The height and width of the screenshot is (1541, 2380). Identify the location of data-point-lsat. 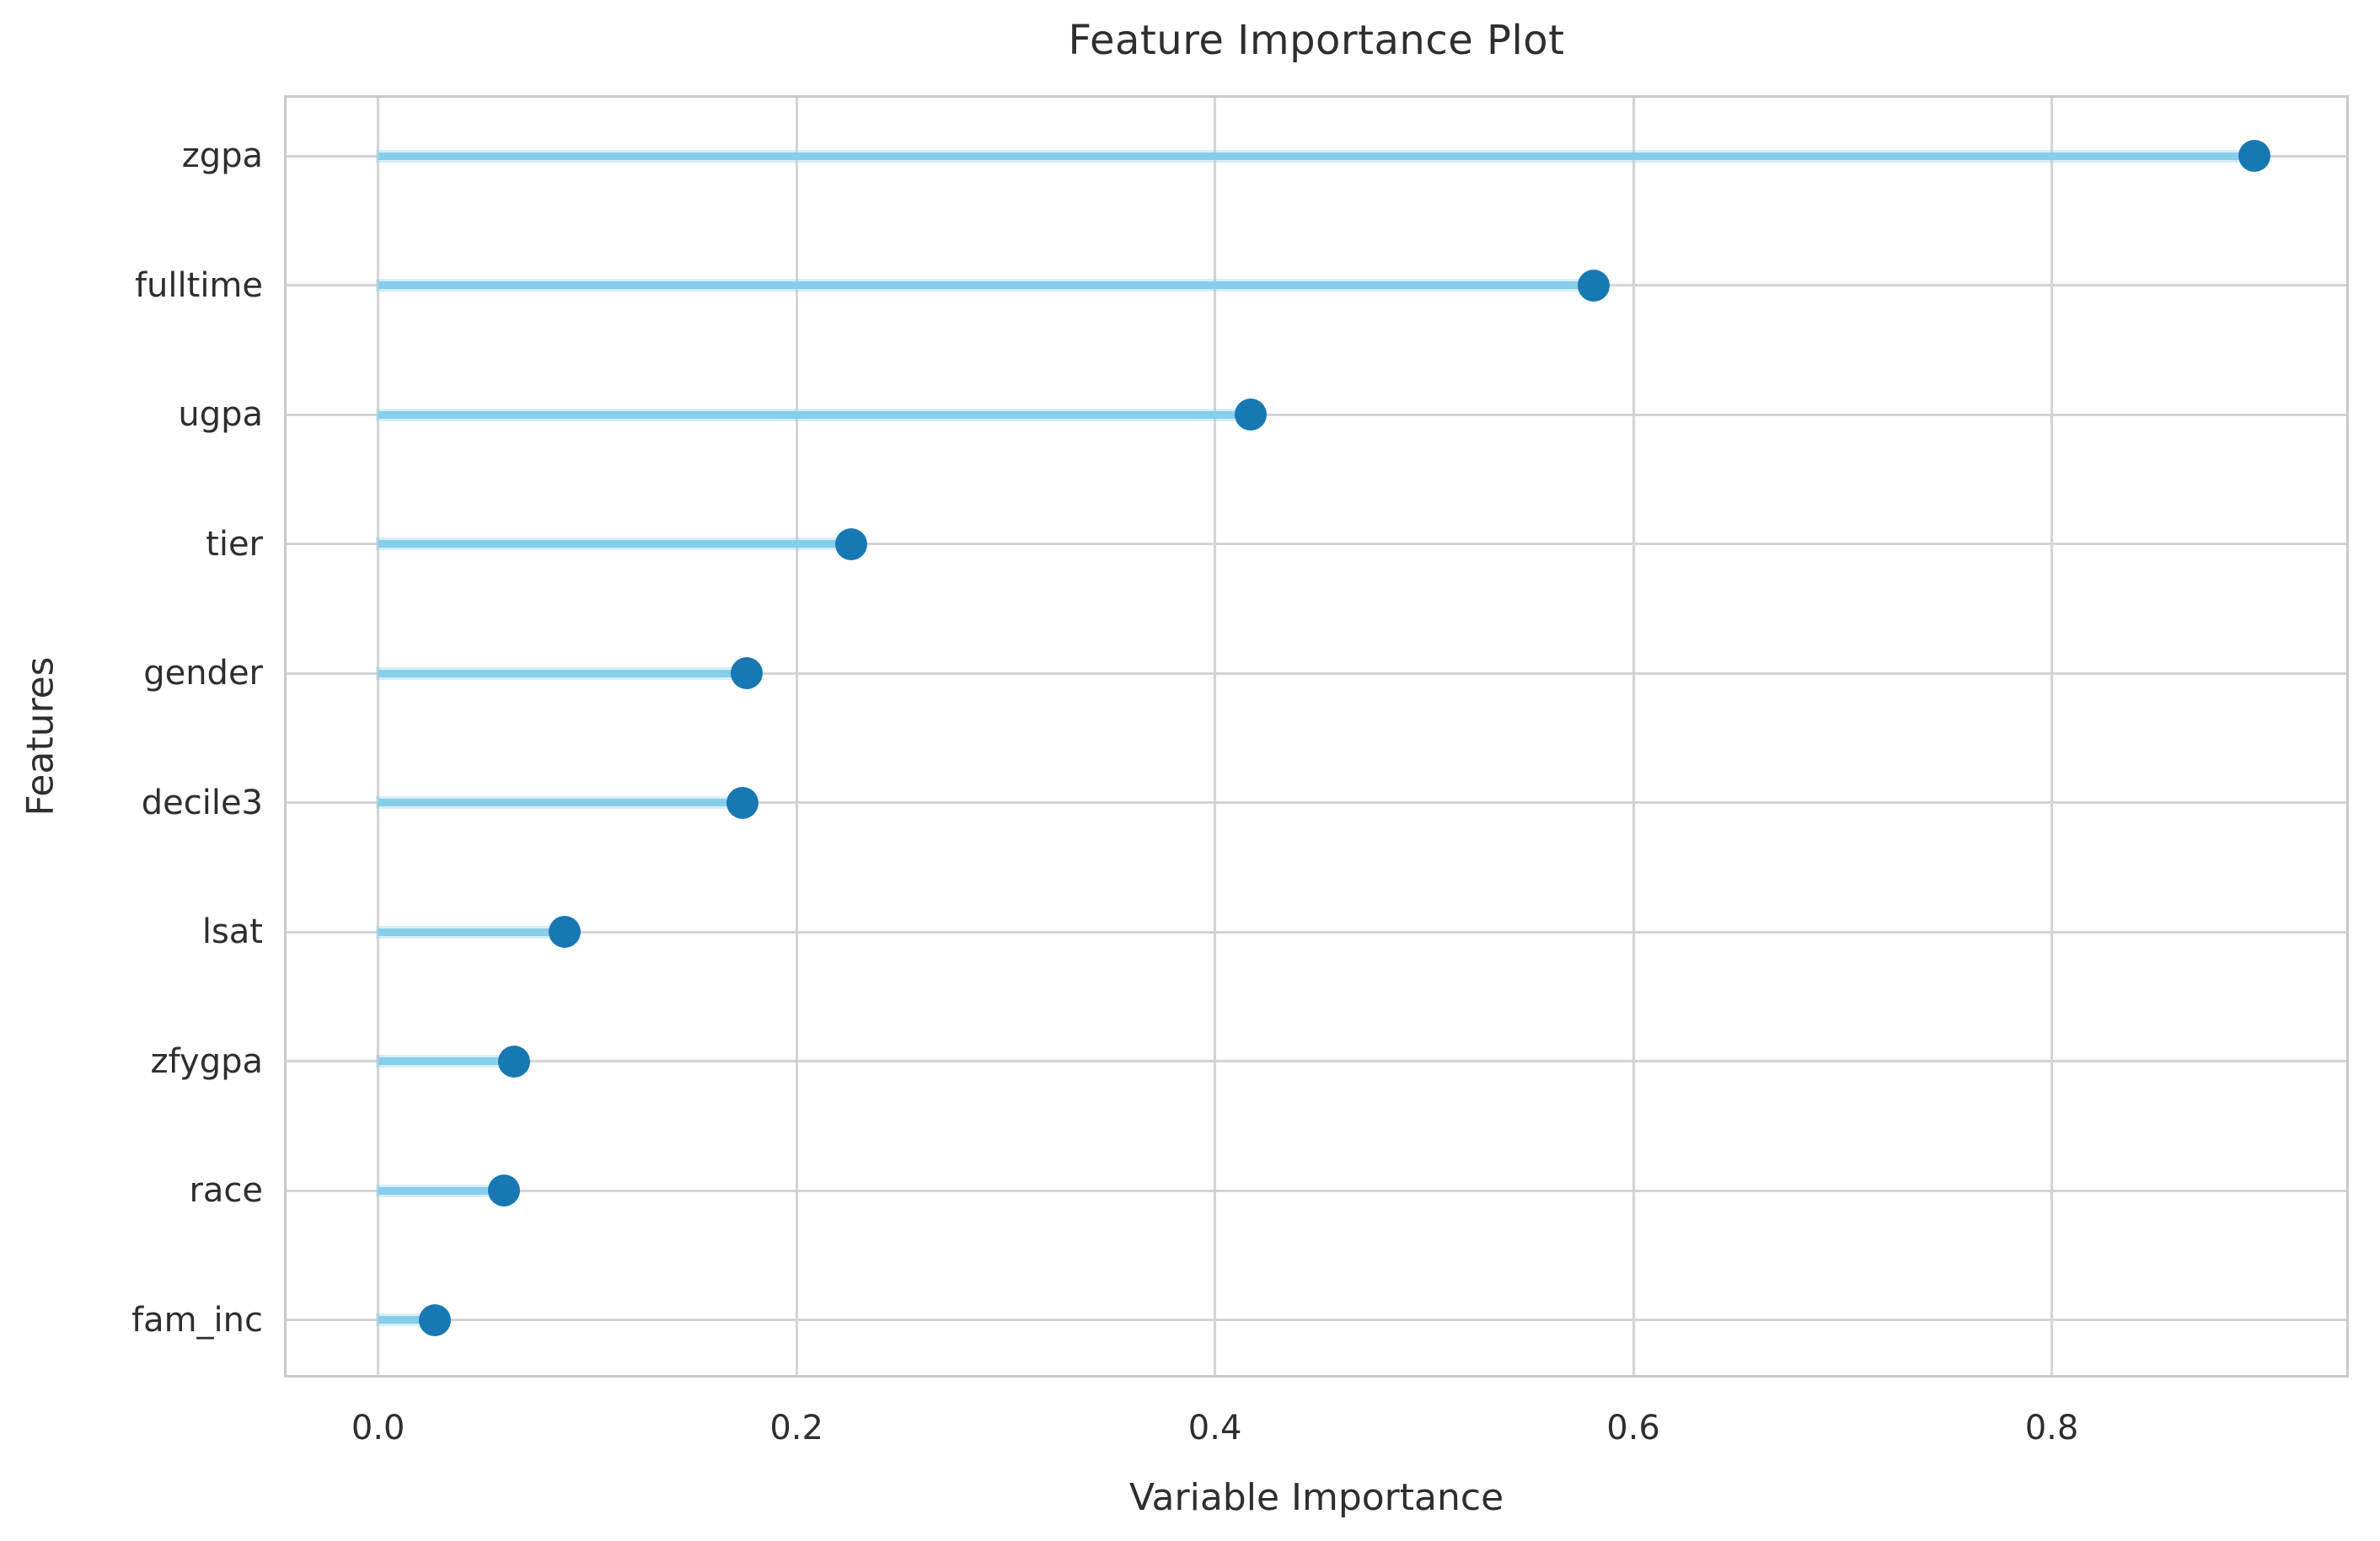
(564, 932).